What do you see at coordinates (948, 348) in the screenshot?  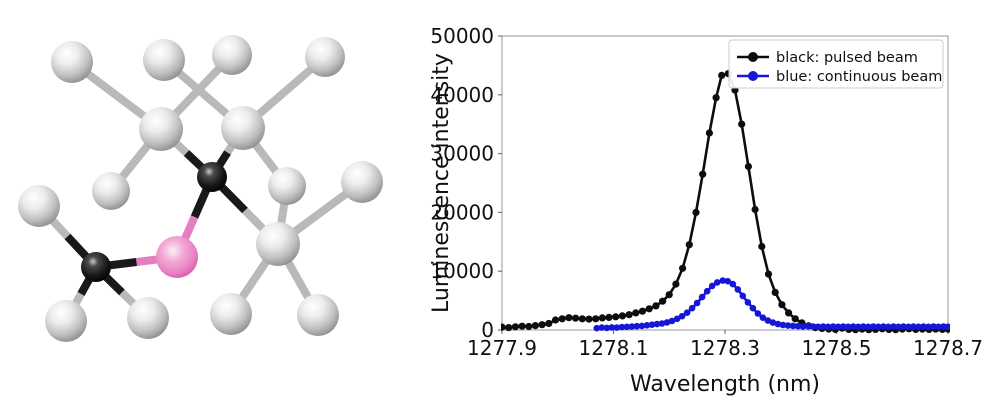 I see `x-tick-label: 1278.7` at bounding box center [948, 348].